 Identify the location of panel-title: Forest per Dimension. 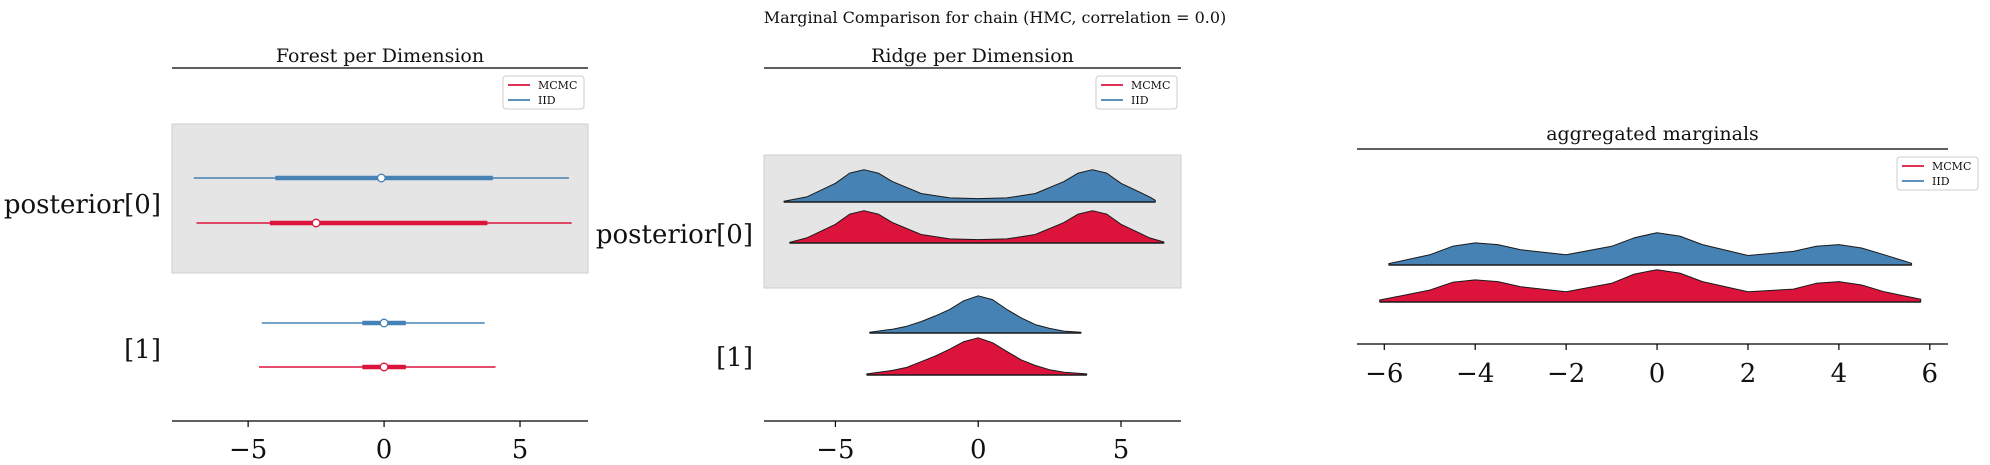
(380, 56).